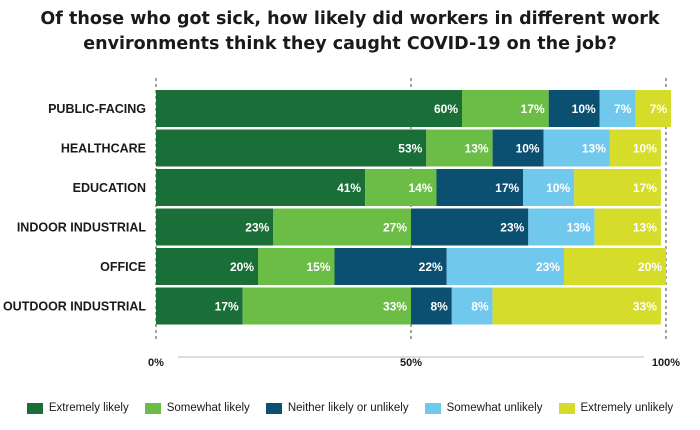  What do you see at coordinates (420, 188) in the screenshot?
I see `data-label: 14%` at bounding box center [420, 188].